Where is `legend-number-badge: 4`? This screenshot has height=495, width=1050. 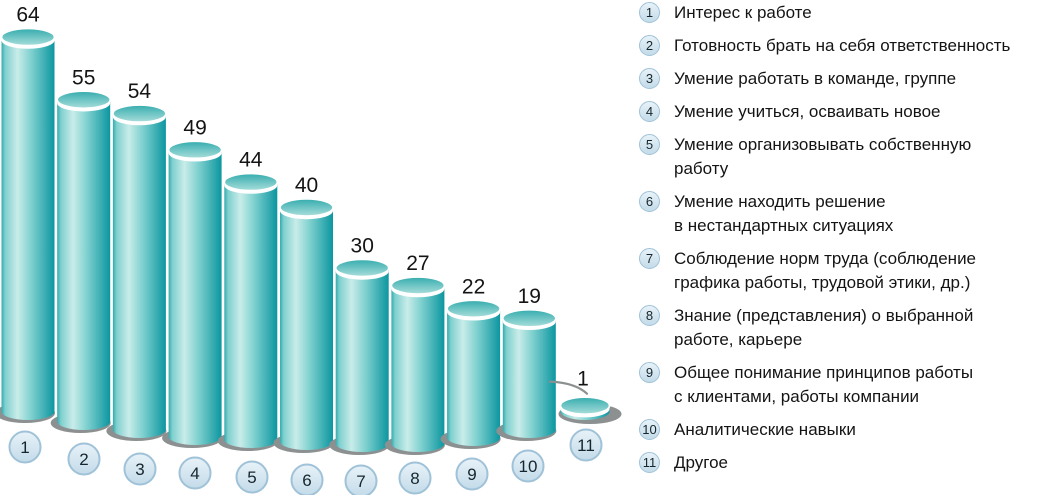
legend-number-badge: 4 is located at coordinates (649, 111).